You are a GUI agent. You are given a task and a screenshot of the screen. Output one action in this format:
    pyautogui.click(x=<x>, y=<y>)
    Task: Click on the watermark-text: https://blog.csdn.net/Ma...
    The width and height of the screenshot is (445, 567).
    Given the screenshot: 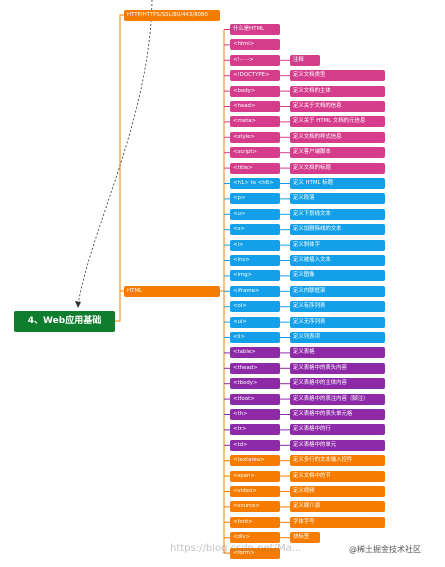 What is the action you would take?
    pyautogui.click(x=236, y=548)
    